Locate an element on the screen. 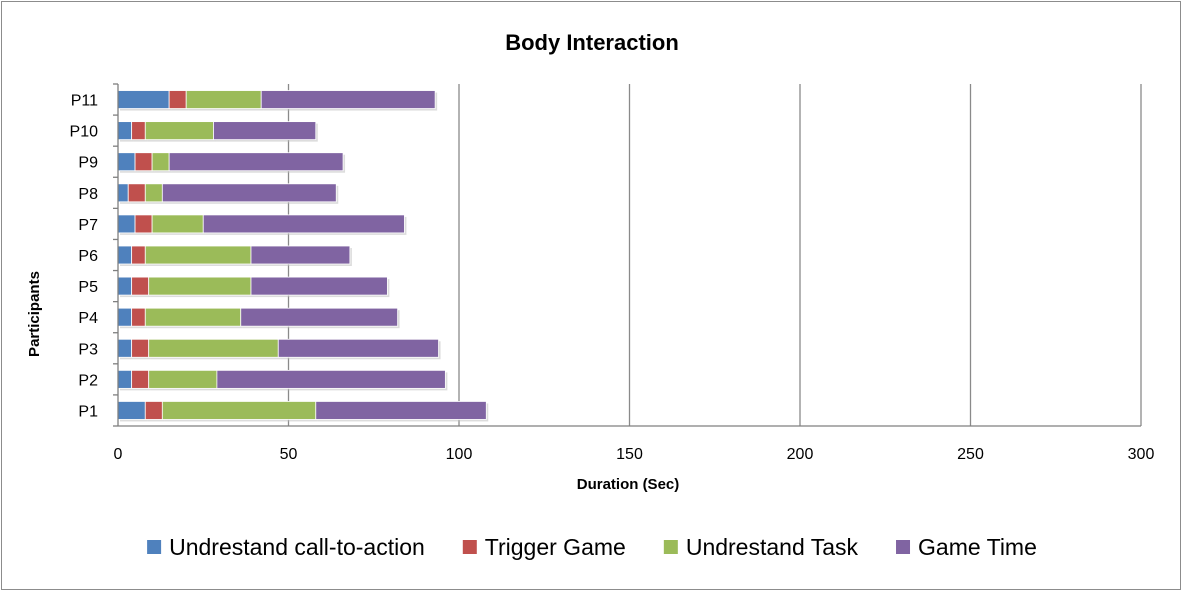  y-tick-label-P5: P5 is located at coordinates (88, 287).